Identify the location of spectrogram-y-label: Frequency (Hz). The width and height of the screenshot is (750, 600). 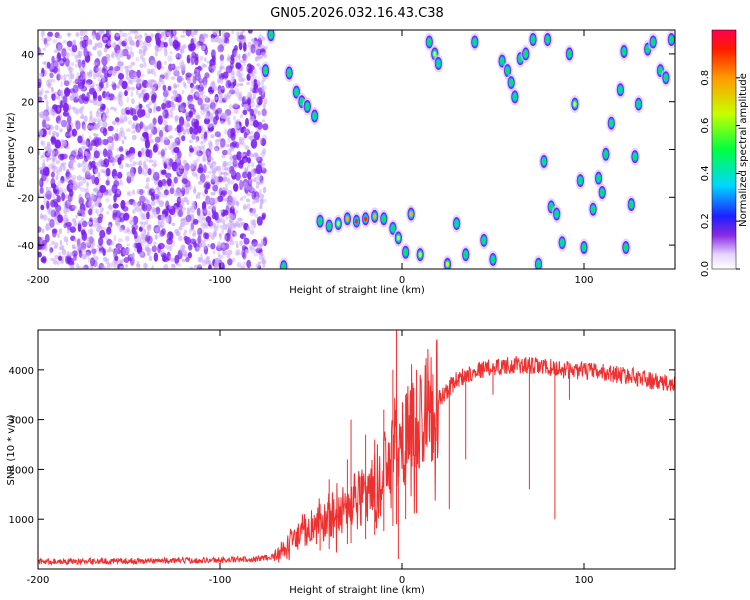
(11, 150).